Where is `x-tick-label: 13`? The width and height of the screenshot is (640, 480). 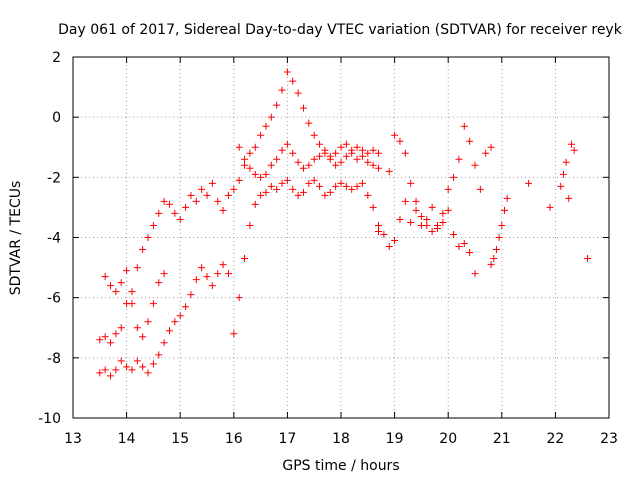
x-tick-label: 13 is located at coordinates (73, 439).